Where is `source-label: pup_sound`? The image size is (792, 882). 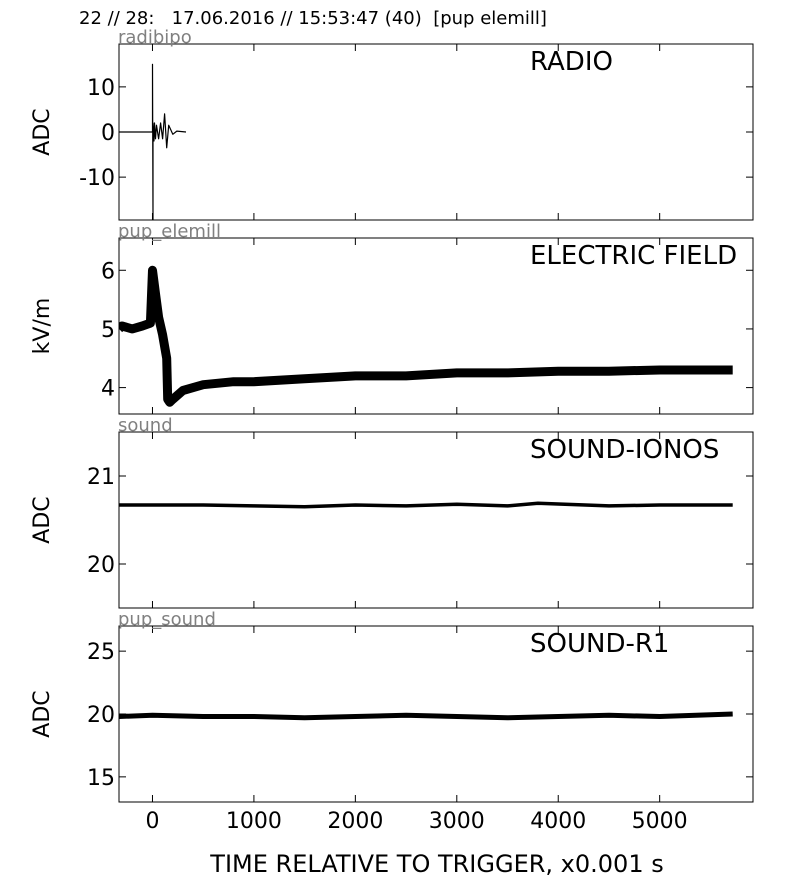
source-label: pup_sound is located at coordinates (167, 619).